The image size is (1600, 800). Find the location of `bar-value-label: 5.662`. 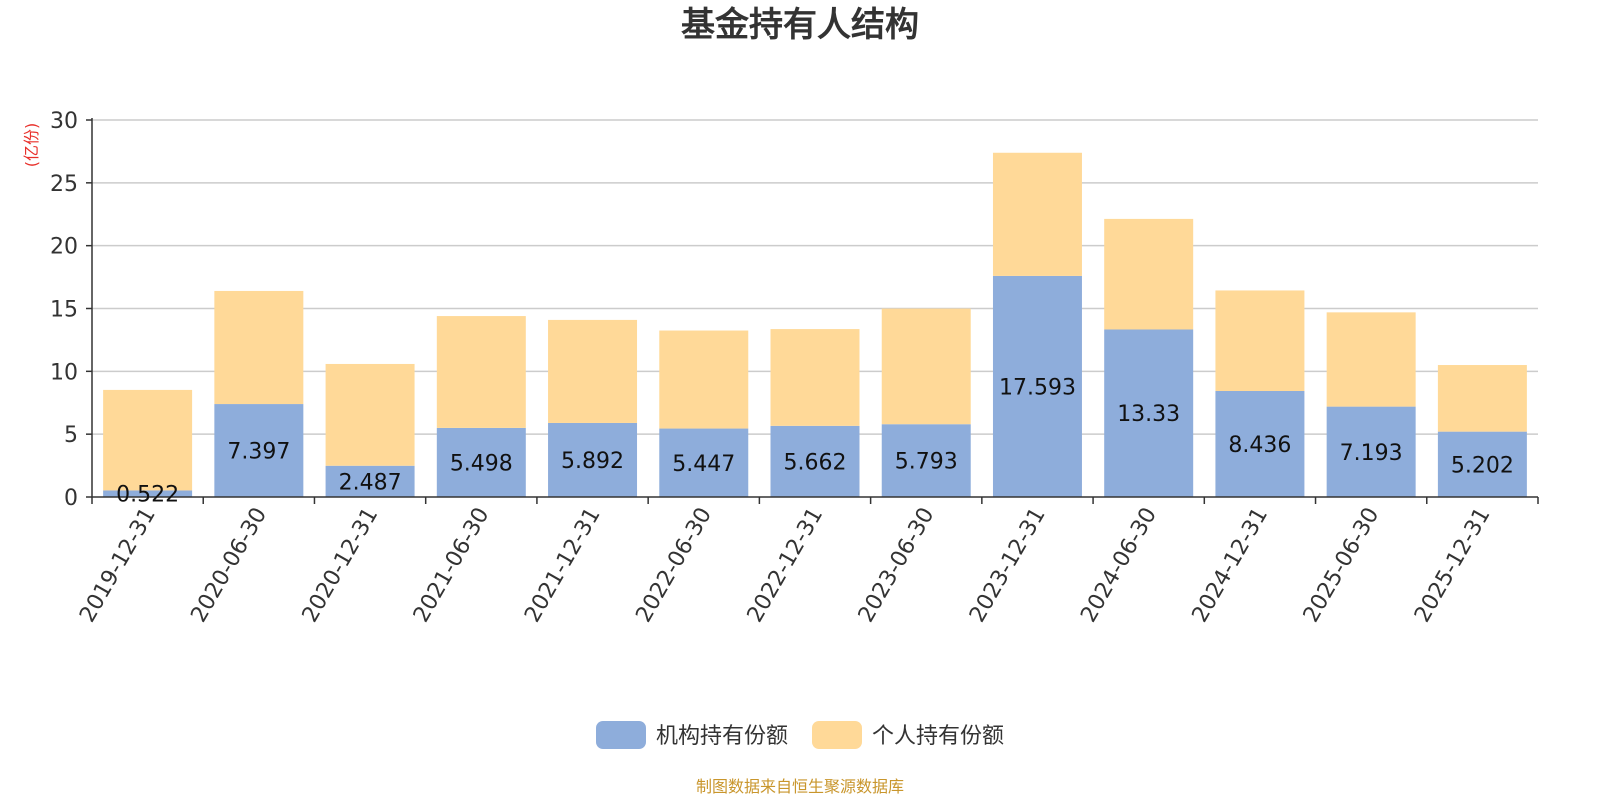

bar-value-label: 5.662 is located at coordinates (815, 462).